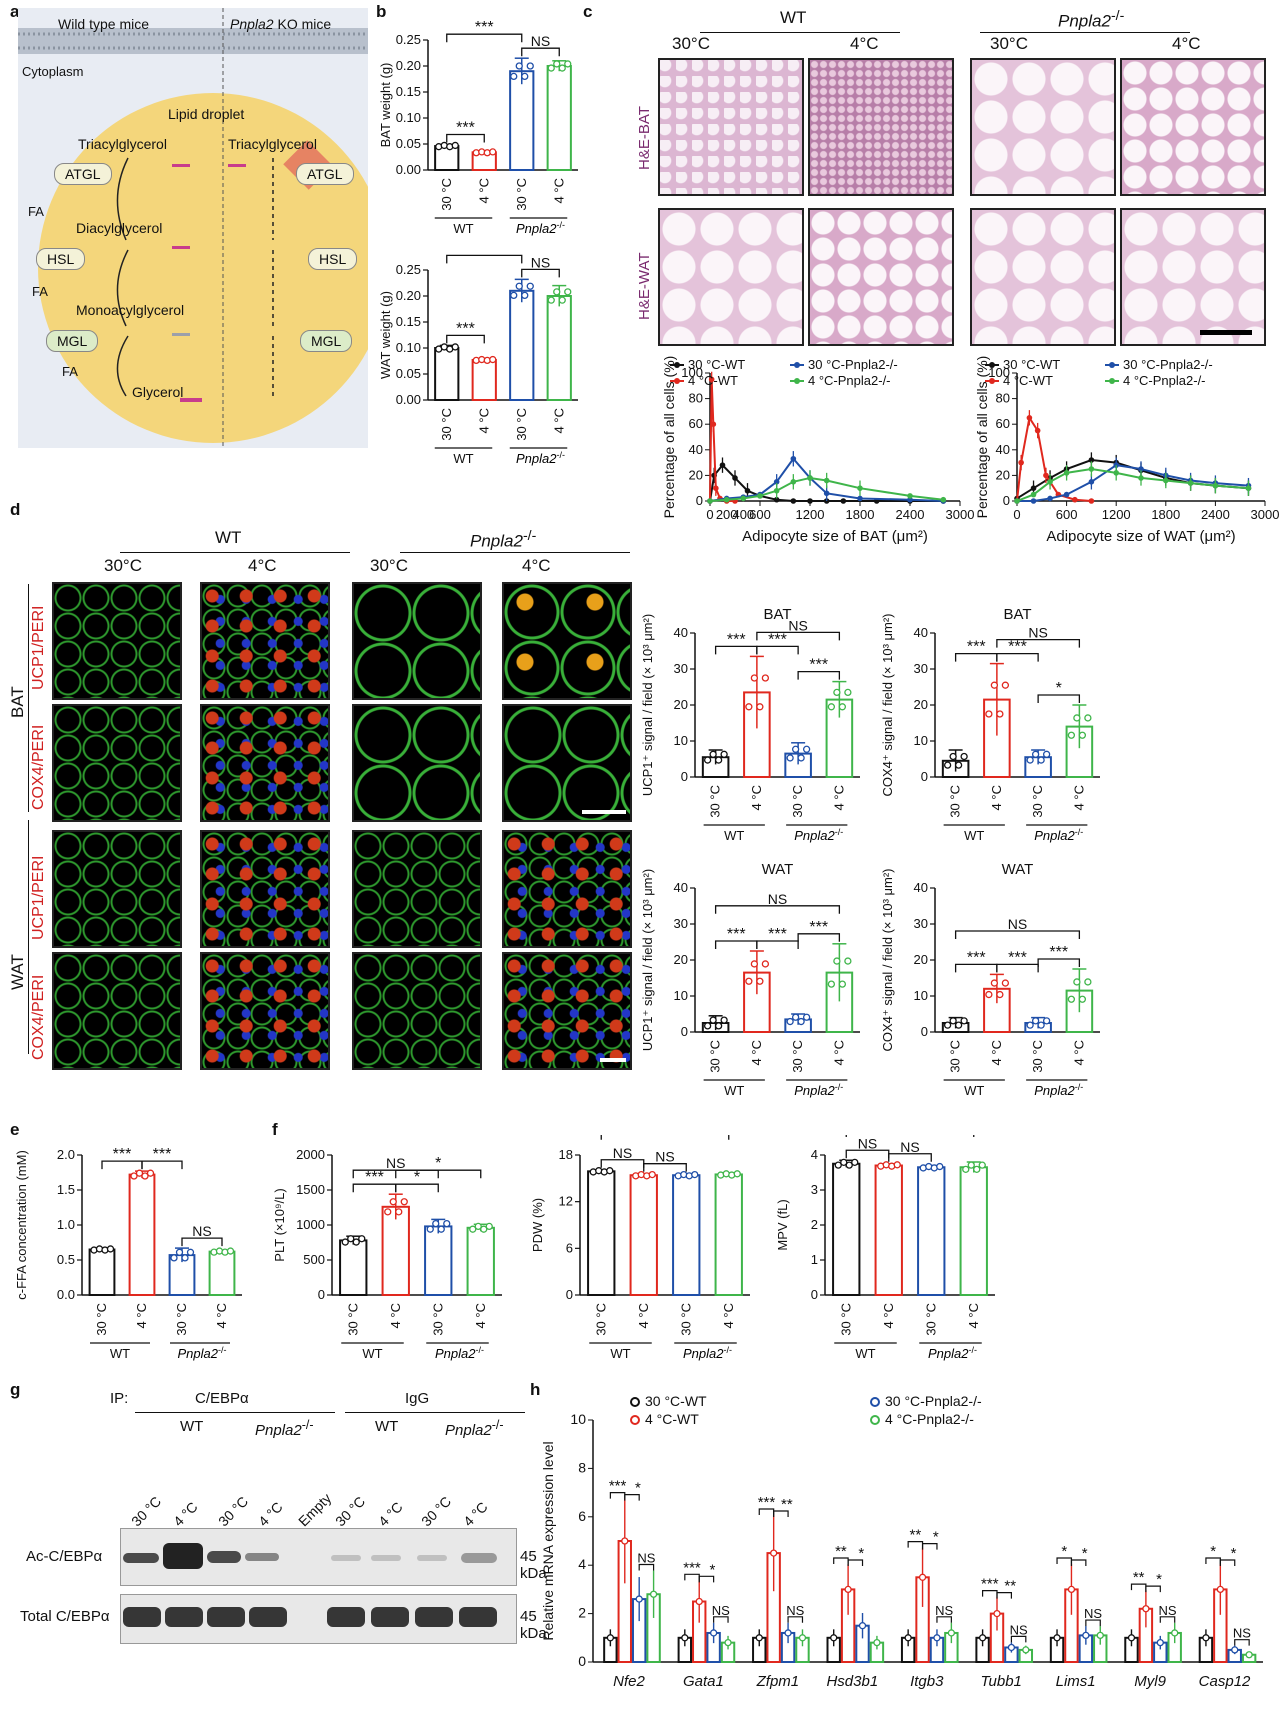 This screenshot has height=1720, width=1280. Describe the element at coordinates (692, 372) in the screenshot. I see `y-tick-label: 100` at that location.